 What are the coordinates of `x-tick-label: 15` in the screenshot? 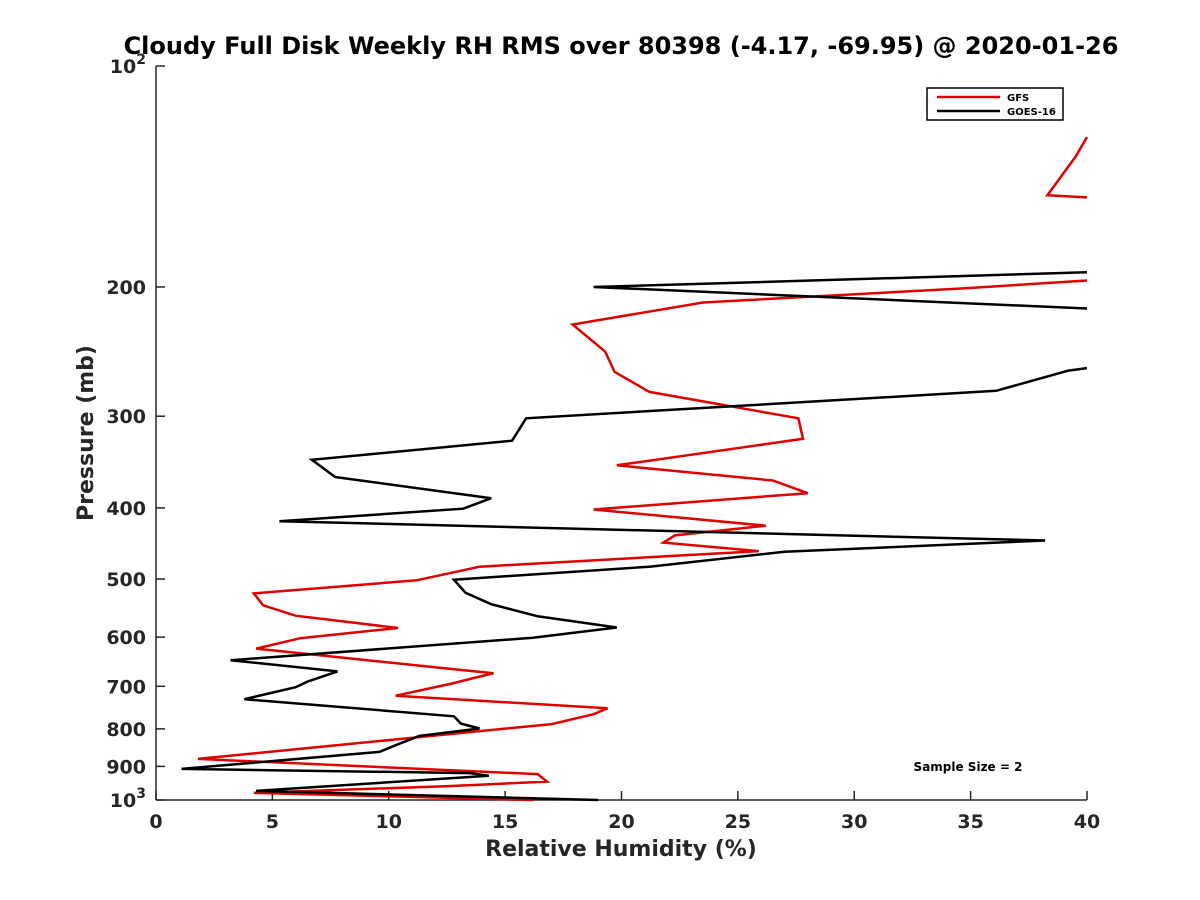 It's located at (505, 822).